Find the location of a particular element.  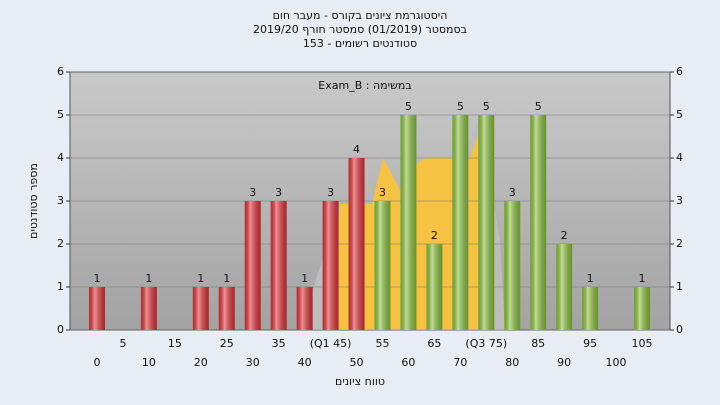

y-tick-label: 1 is located at coordinates (60, 286).